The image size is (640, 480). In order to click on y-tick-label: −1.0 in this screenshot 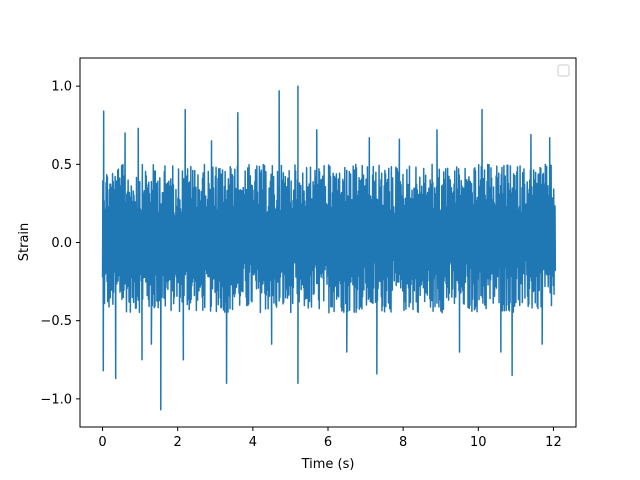, I will do `click(56, 399)`.